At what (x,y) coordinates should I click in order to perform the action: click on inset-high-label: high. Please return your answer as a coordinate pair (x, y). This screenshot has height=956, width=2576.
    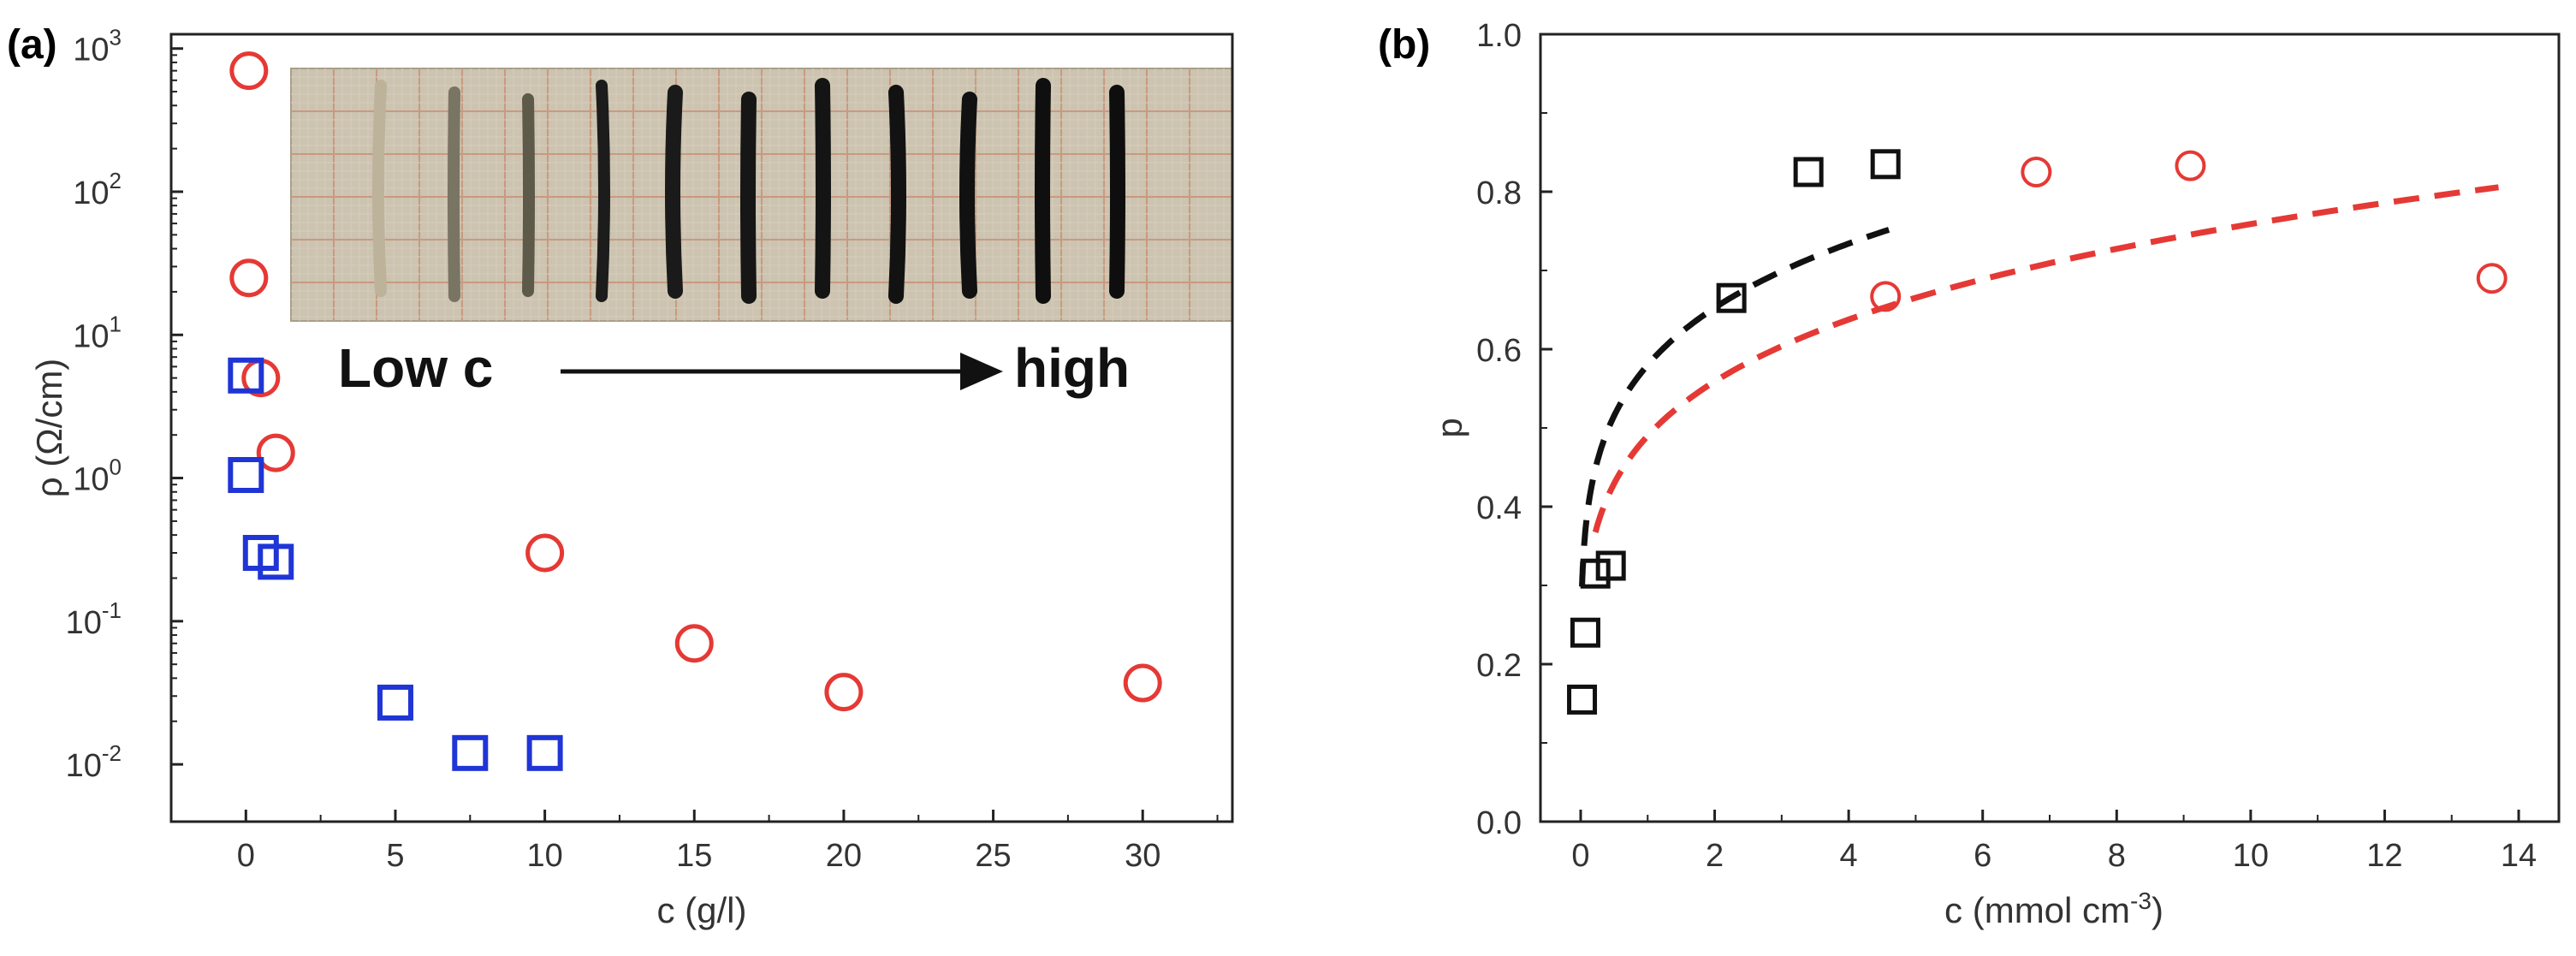
    Looking at the image, I should click on (1072, 368).